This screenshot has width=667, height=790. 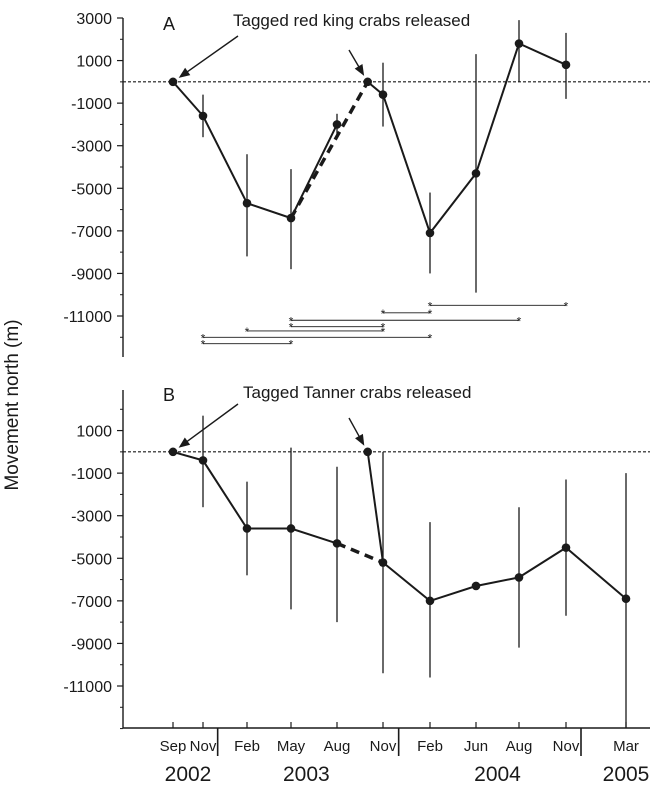 What do you see at coordinates (351, 20) in the screenshot?
I see `annotation-A: Tagged red king crabs released` at bounding box center [351, 20].